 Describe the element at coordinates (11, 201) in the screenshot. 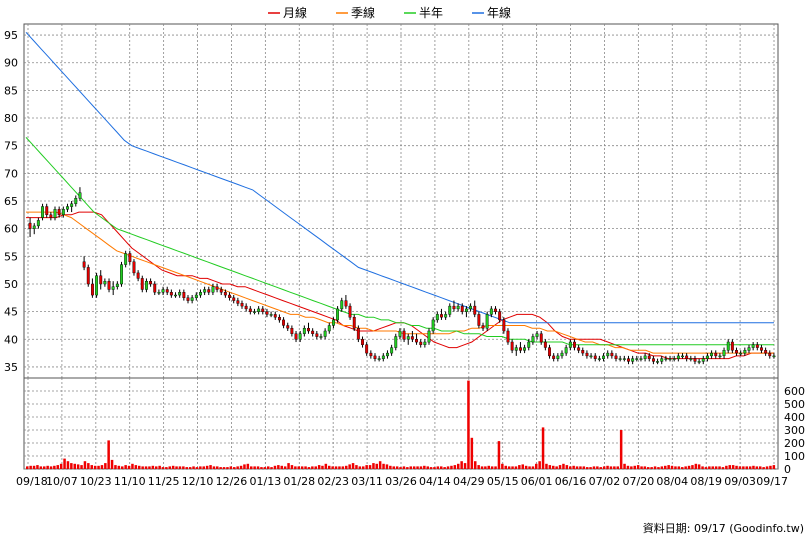

I see `price-y-tick-6: 65` at that location.